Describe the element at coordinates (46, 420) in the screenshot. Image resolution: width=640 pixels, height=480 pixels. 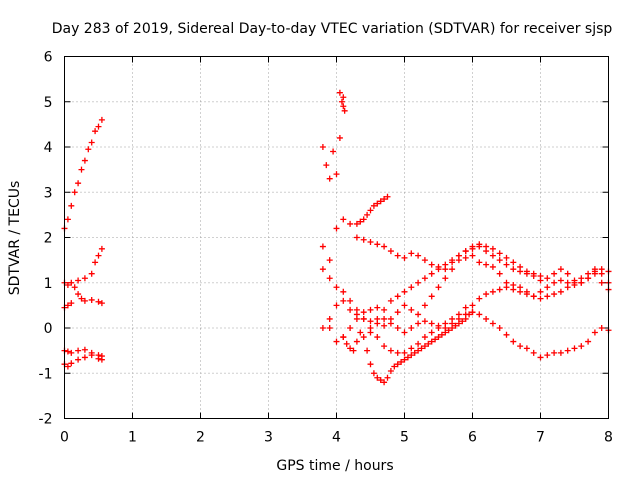
I see `y-tick-label: -2` at that location.